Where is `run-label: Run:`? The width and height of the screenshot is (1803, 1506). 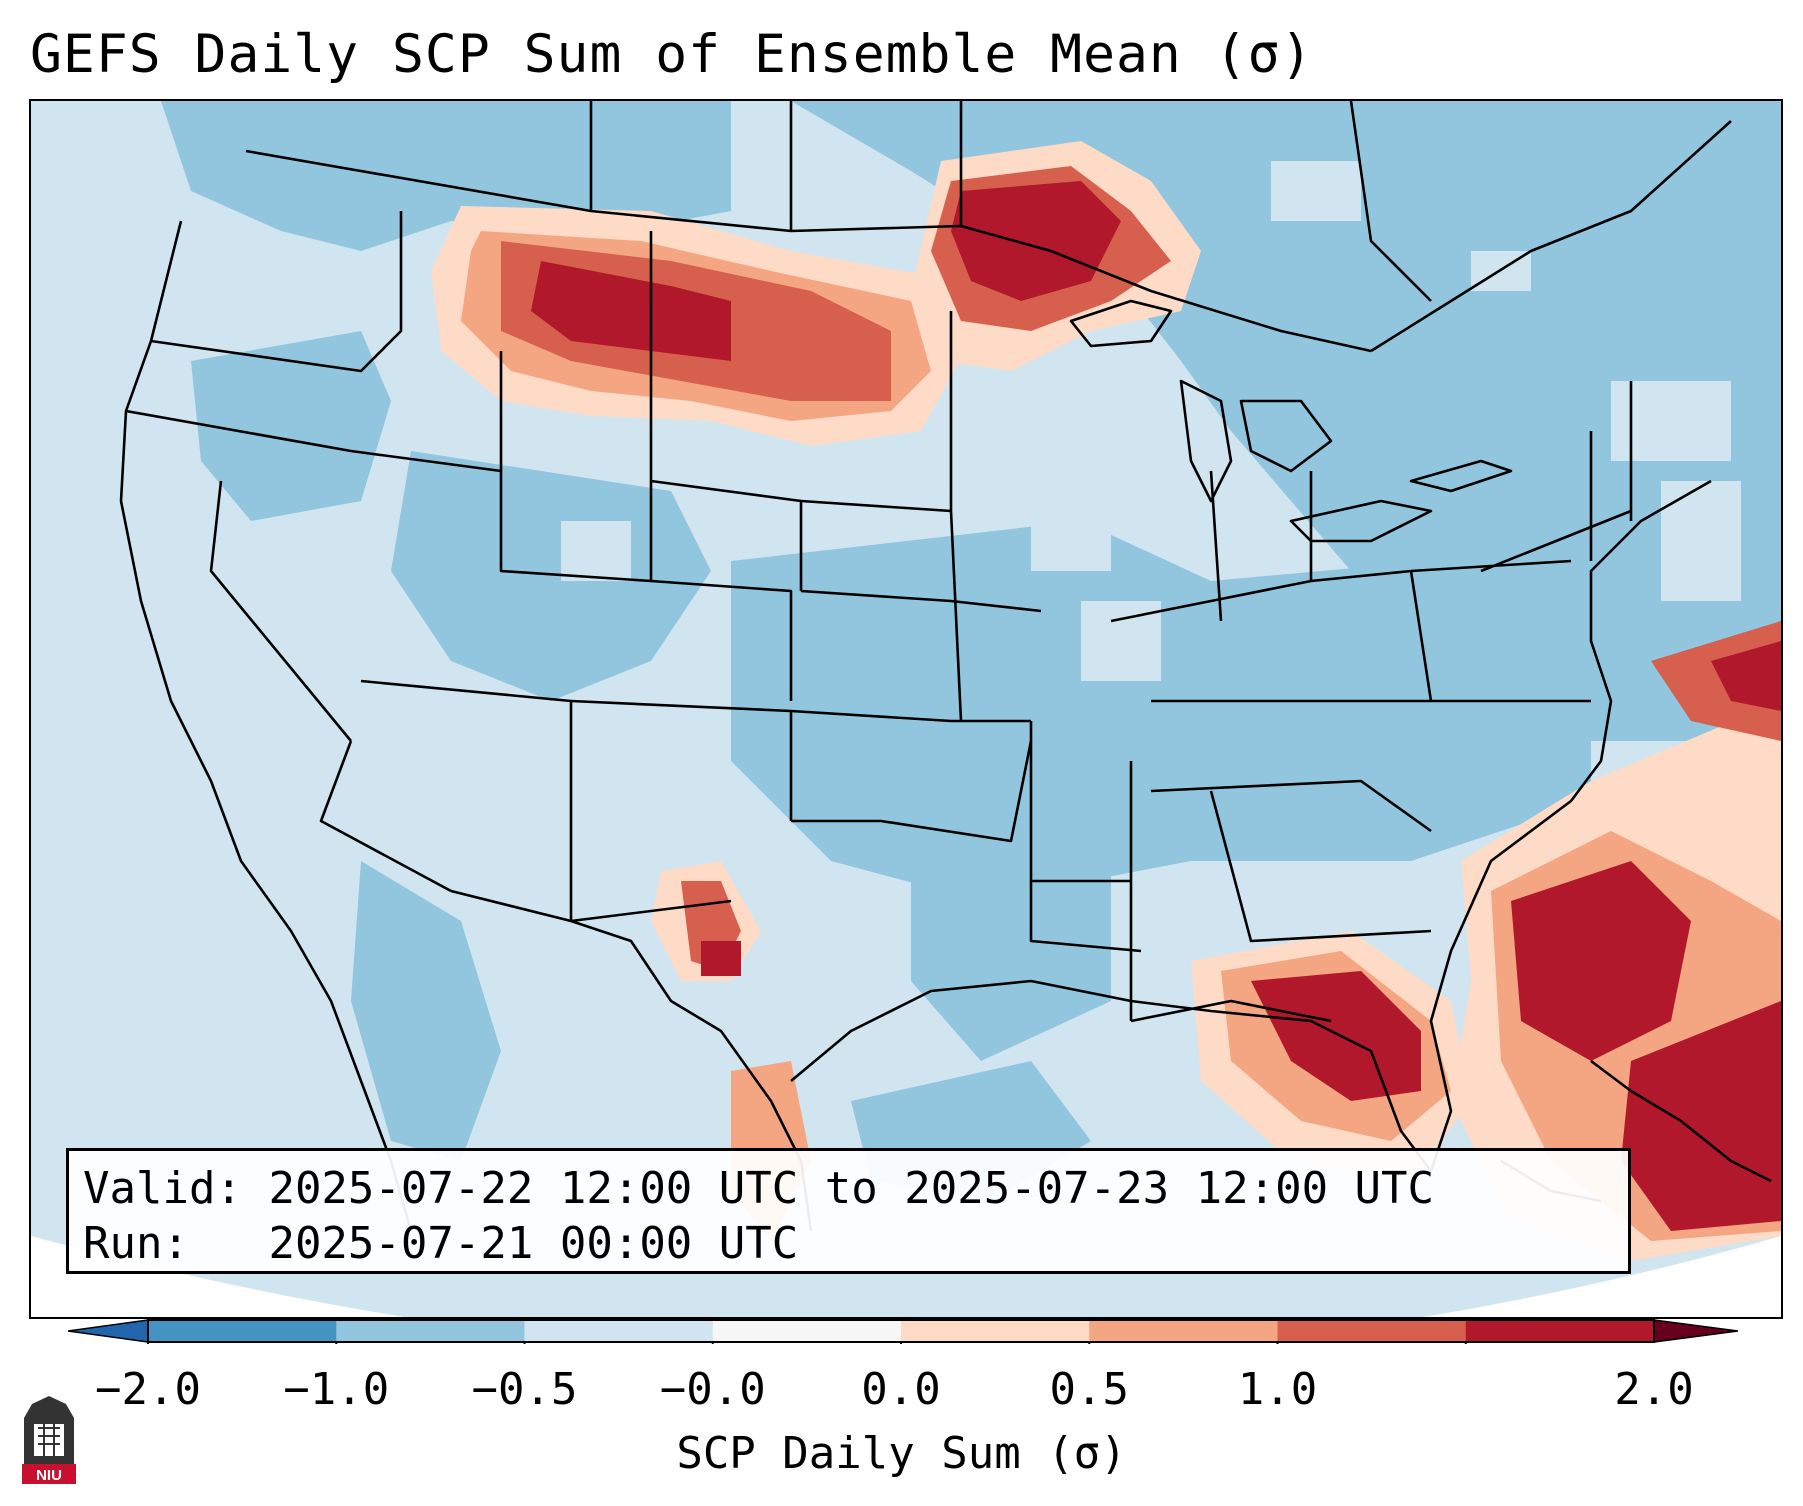 run-label: Run: is located at coordinates (136, 1243).